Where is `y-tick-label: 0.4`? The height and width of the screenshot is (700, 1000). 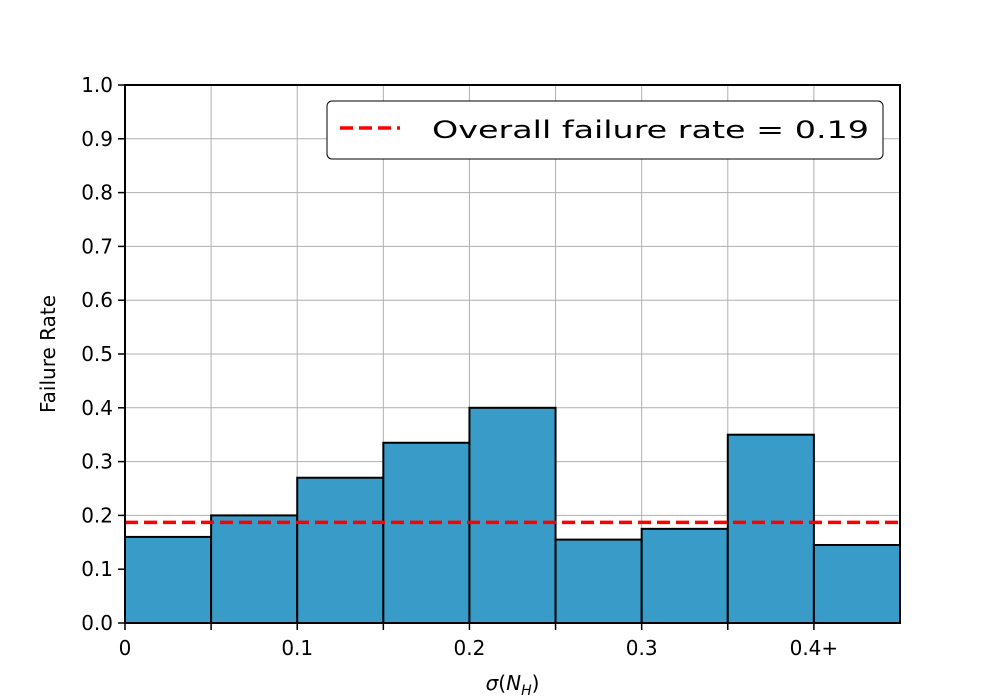 y-tick-label: 0.4 is located at coordinates (97, 408).